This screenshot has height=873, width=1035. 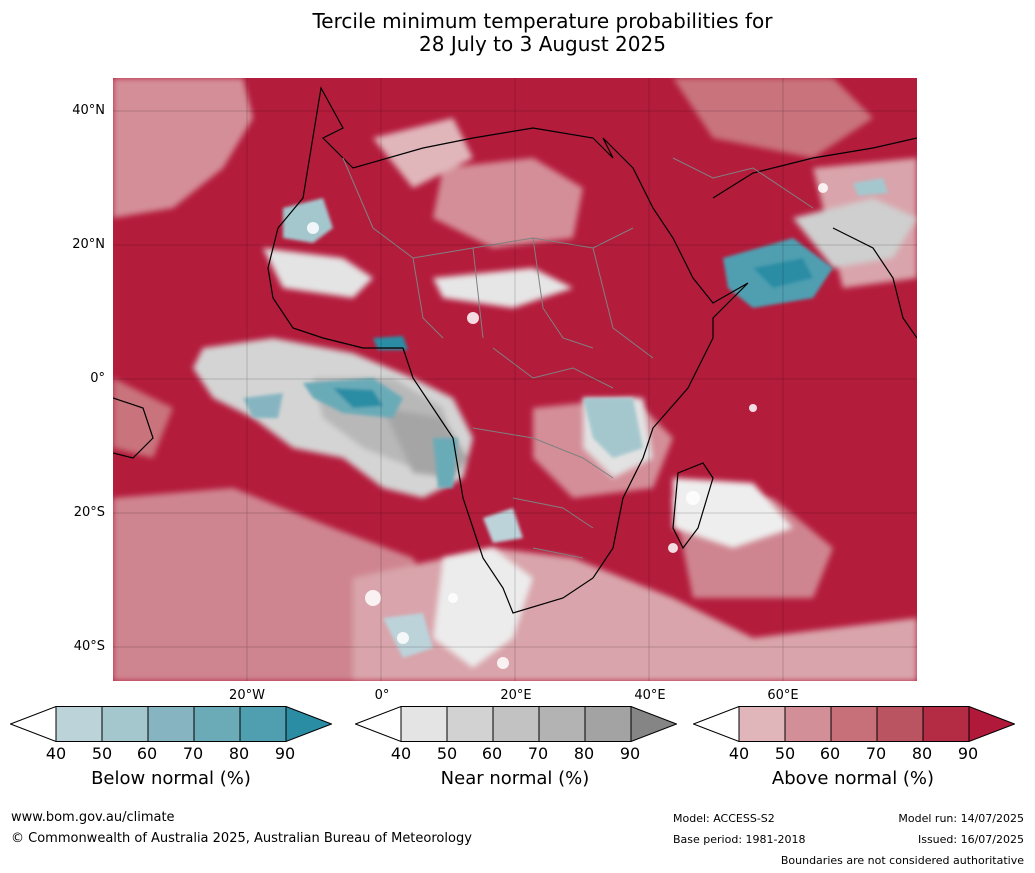 I want to click on below-tick-50: 50, so click(x=102, y=753).